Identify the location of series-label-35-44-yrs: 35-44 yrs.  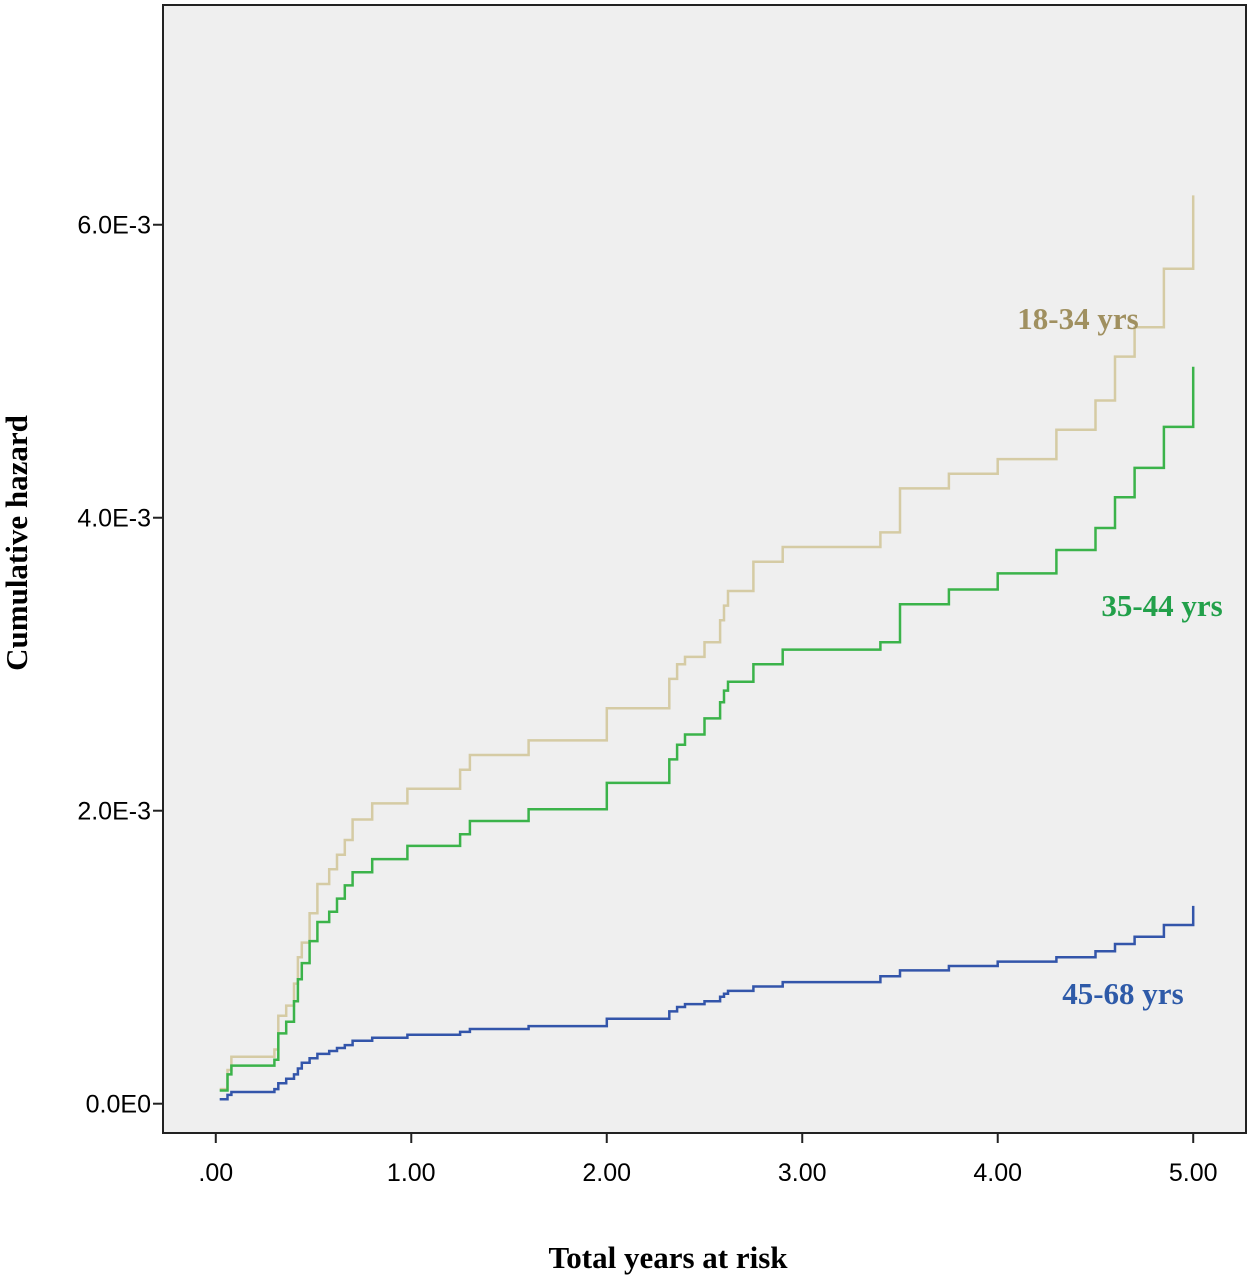
(1161, 605).